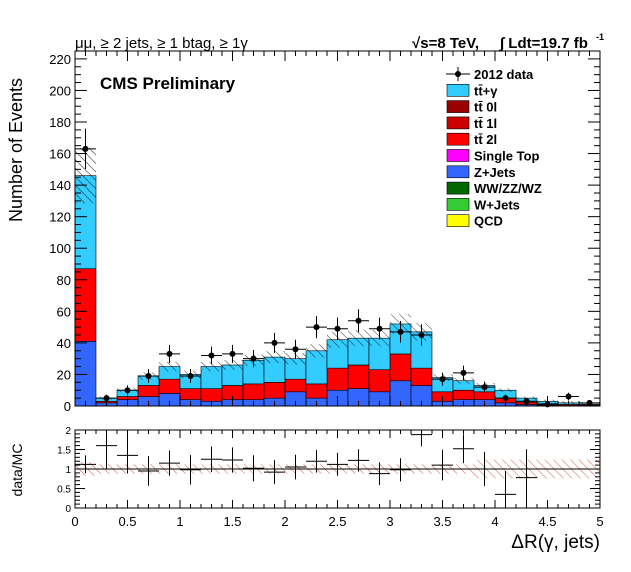 The height and width of the screenshot is (572, 631). Describe the element at coordinates (74, 521) in the screenshot. I see `x-tick-label: 0` at that location.